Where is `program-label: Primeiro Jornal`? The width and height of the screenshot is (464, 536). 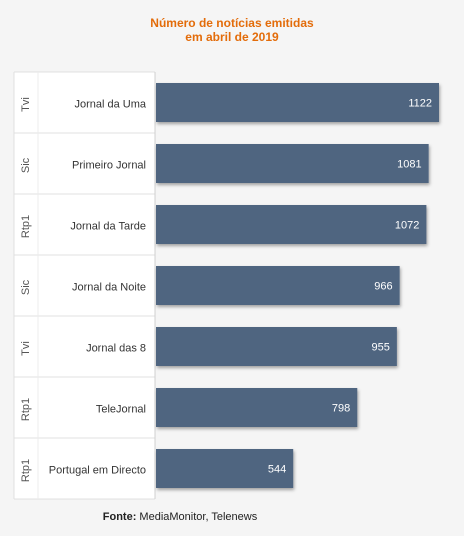 program-label: Primeiro Jornal is located at coordinates (109, 165).